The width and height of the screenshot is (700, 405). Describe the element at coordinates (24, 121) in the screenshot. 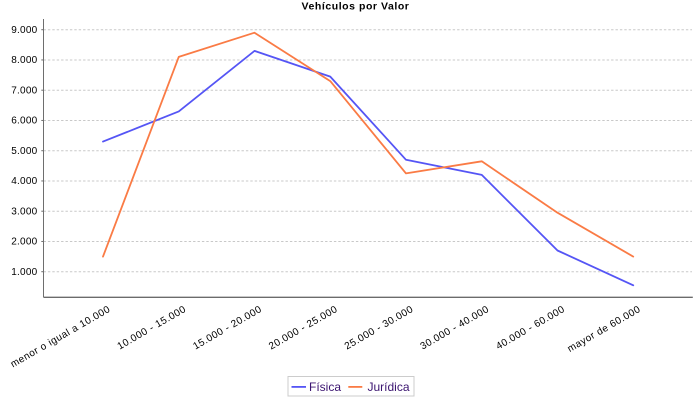

I see `svg-text: 6.000` at that location.